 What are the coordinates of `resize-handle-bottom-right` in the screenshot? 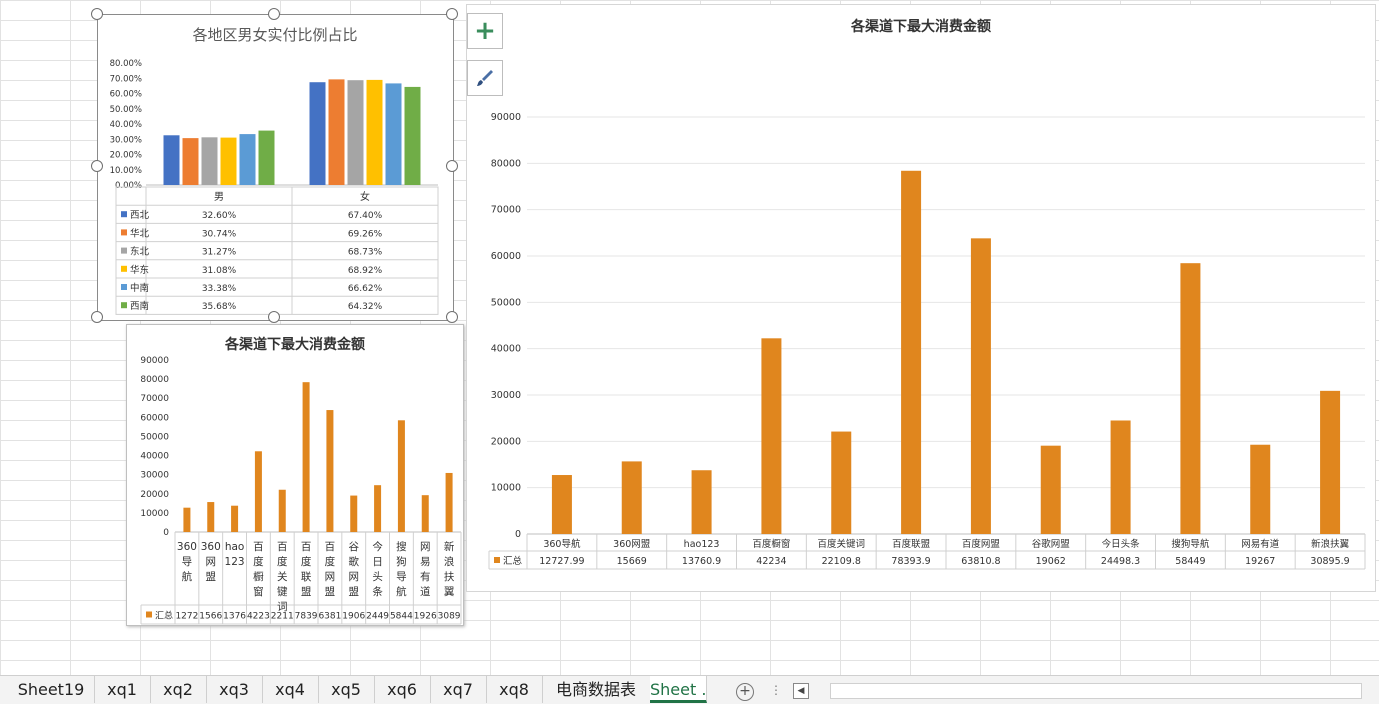 It's located at (452, 317).